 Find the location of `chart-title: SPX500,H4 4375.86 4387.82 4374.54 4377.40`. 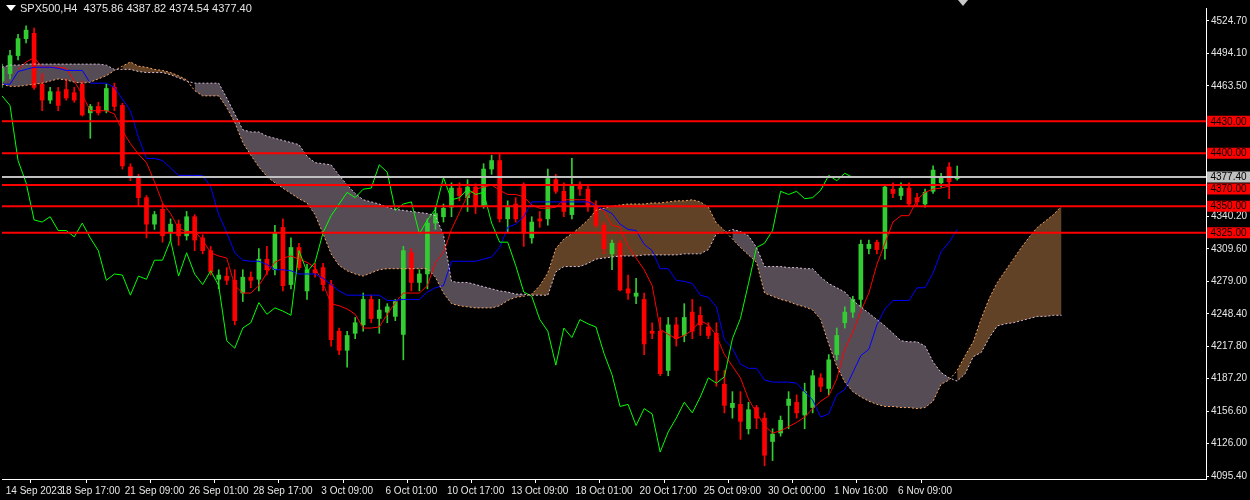

chart-title: SPX500,H4 4375.86 4387.82 4374.54 4377.40 is located at coordinates (136, 8).